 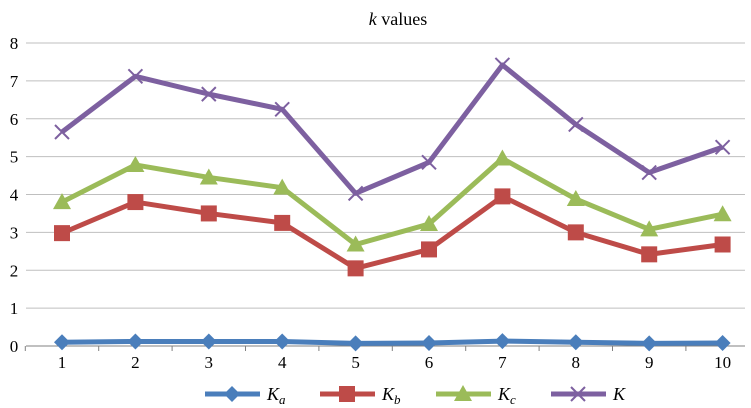 What do you see at coordinates (14, 308) in the screenshot?
I see `y-tick-label: 1` at bounding box center [14, 308].